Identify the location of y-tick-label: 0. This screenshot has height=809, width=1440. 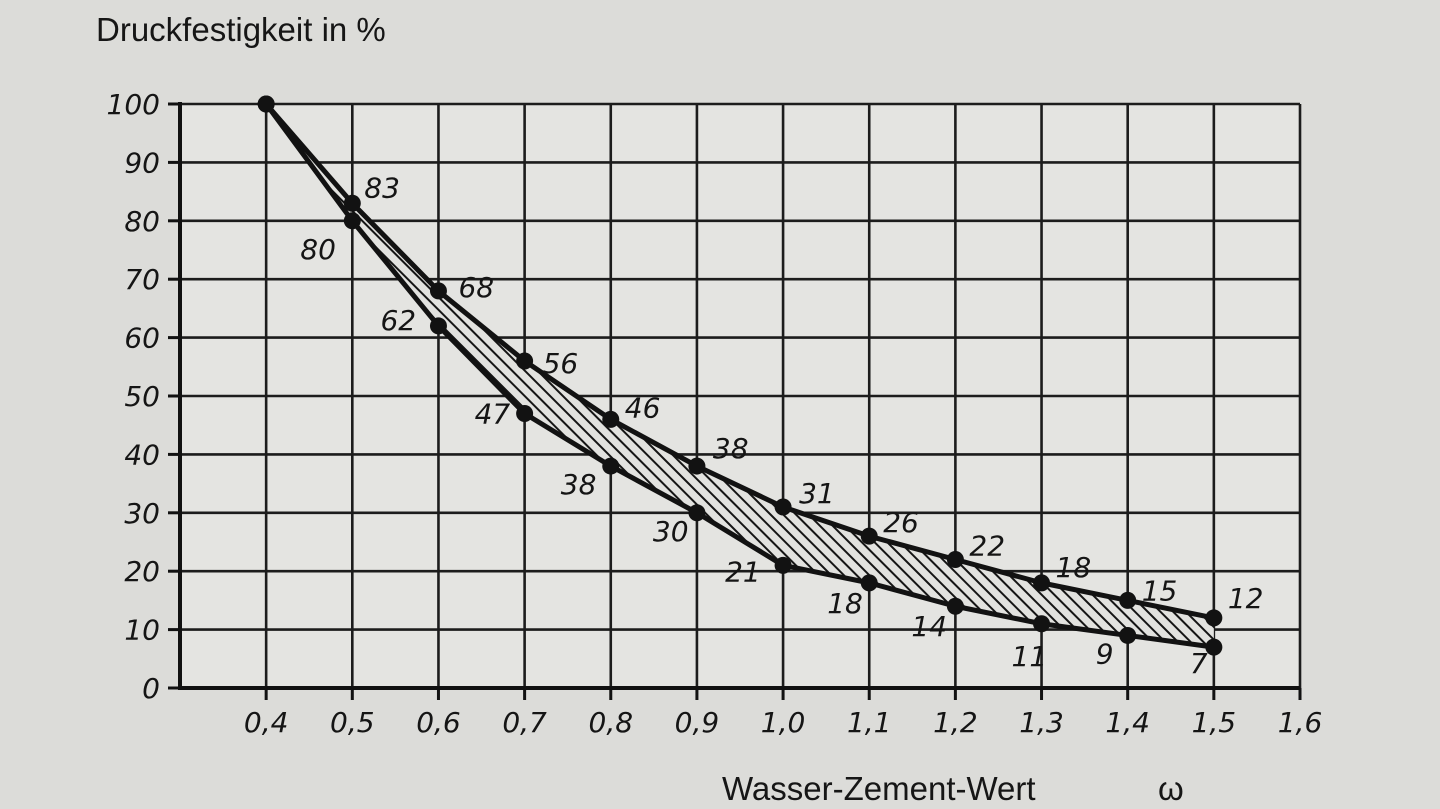
(151, 688).